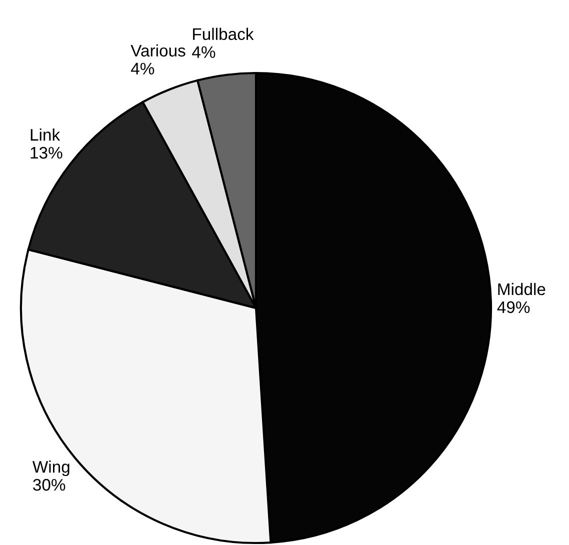  What do you see at coordinates (513, 307) in the screenshot?
I see `data-label: 49%` at bounding box center [513, 307].